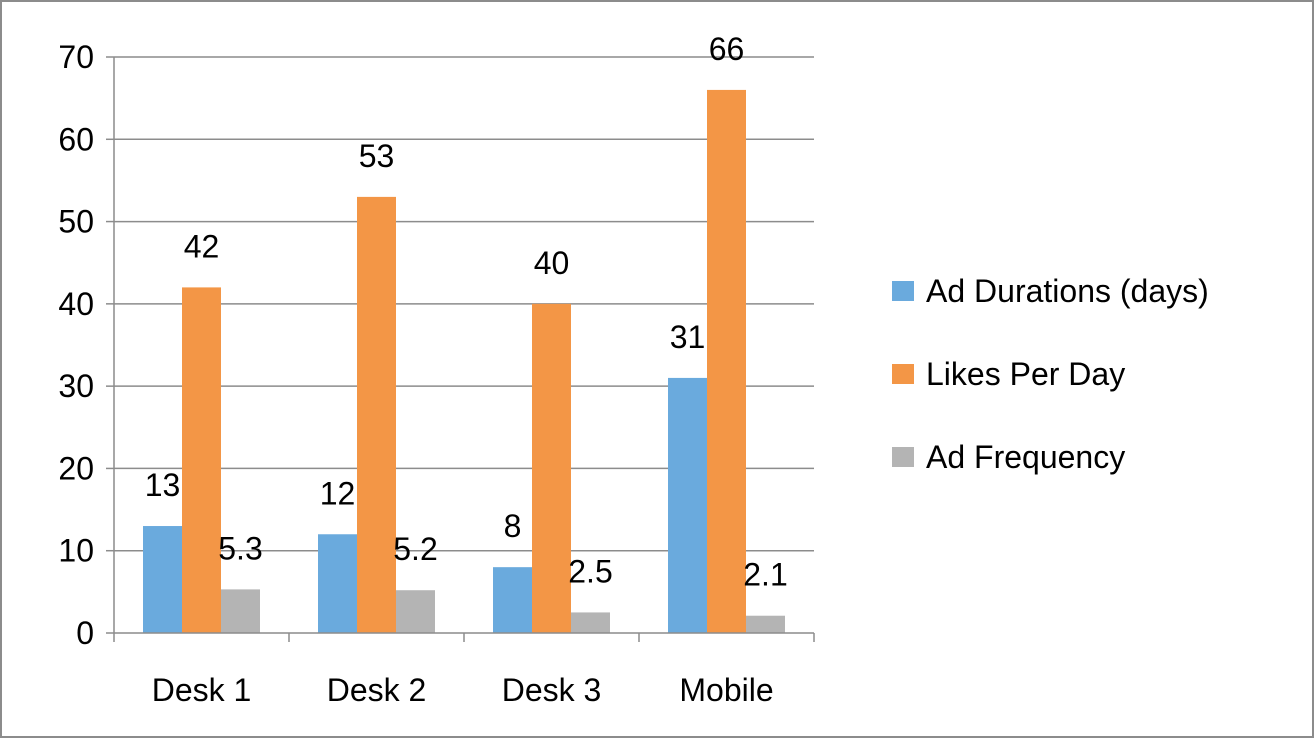  What do you see at coordinates (1067, 291) in the screenshot?
I see `legend-label: Ad Durations (days)` at bounding box center [1067, 291].